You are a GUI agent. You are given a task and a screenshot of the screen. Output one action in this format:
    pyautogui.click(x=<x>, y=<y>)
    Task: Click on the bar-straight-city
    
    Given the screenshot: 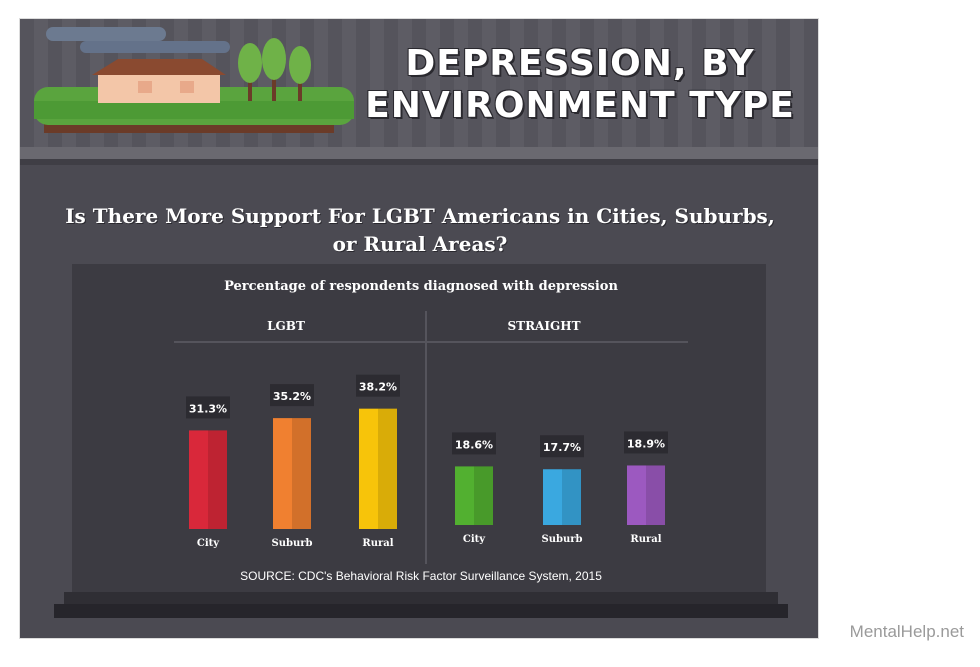 What is the action you would take?
    pyautogui.click(x=474, y=495)
    